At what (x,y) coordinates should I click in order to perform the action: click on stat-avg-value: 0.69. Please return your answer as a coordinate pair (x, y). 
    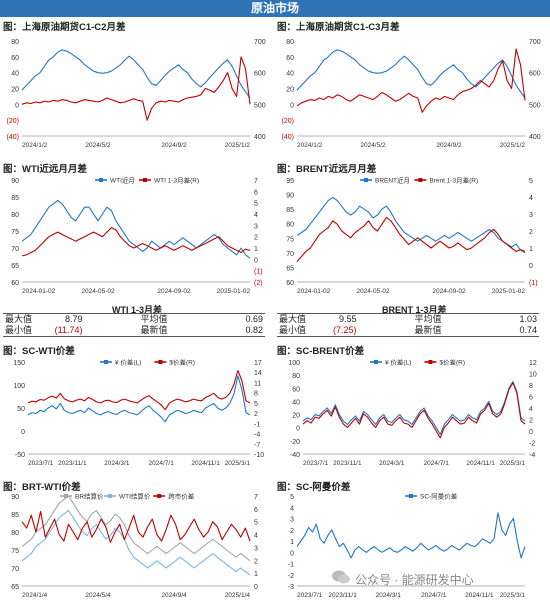
    Looking at the image, I should click on (218, 319).